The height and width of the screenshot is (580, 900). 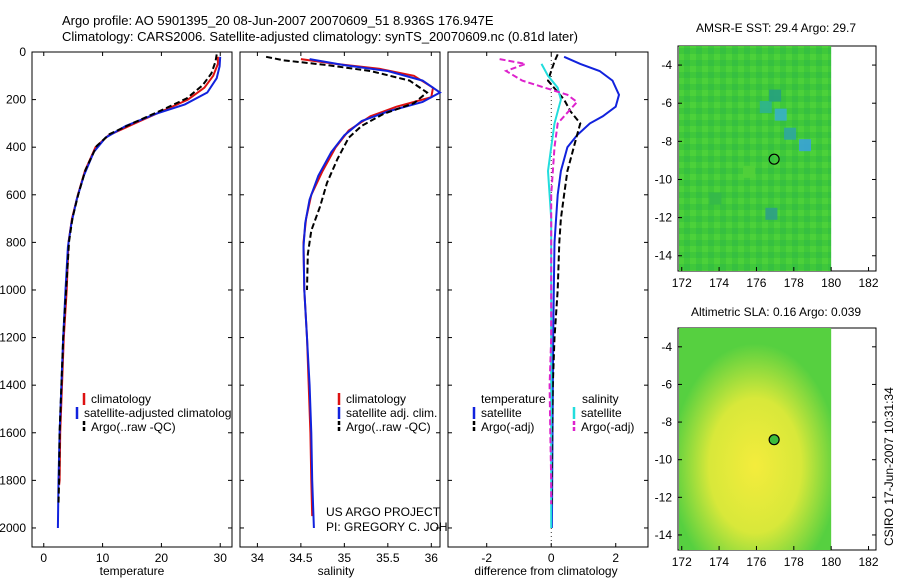 What do you see at coordinates (132, 571) in the screenshot?
I see `temperature-x-label: temperature` at bounding box center [132, 571].